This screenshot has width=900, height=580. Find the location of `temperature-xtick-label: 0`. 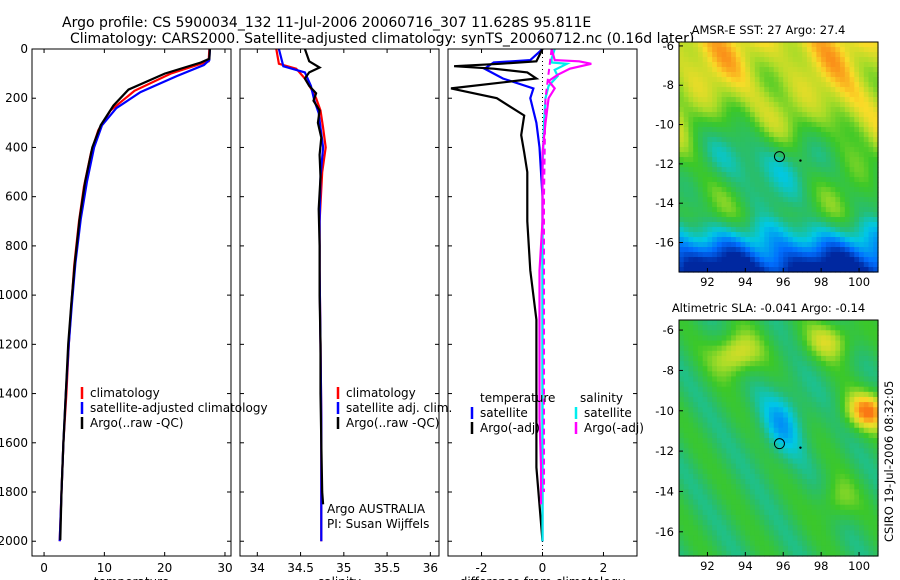

temperature-xtick-label: 0 is located at coordinates (44, 568).